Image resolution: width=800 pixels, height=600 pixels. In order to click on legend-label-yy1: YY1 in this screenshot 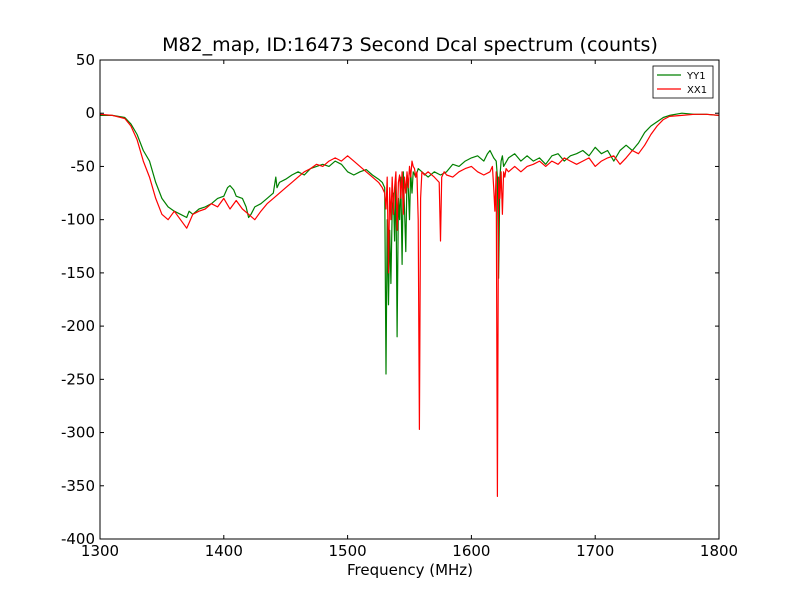, I will do `click(696, 76)`.